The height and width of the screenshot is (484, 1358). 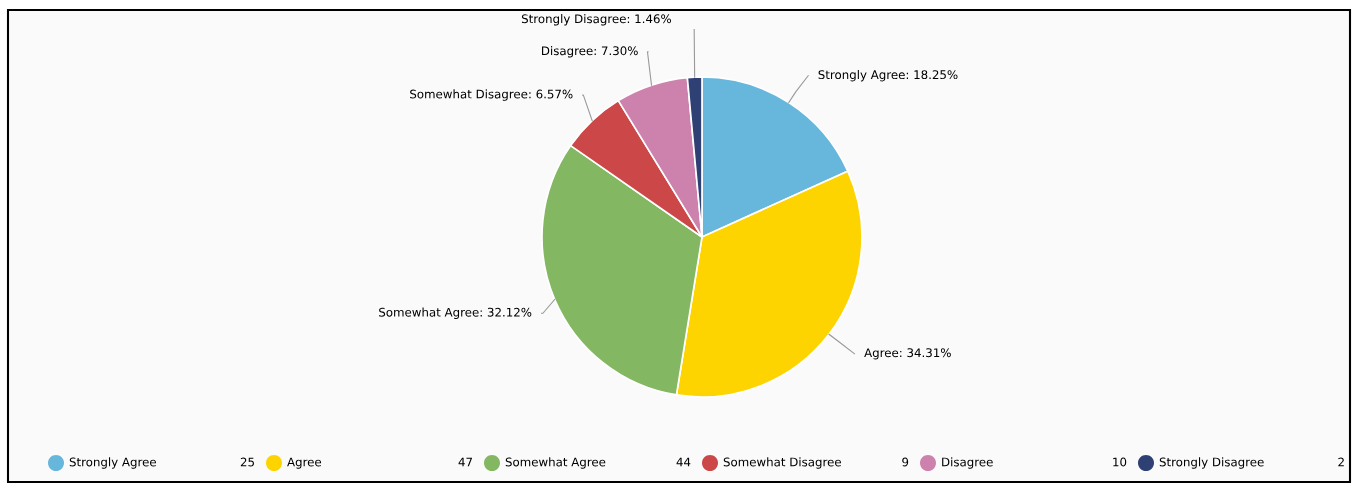 I want to click on legend-label: Agree, so click(x=304, y=463).